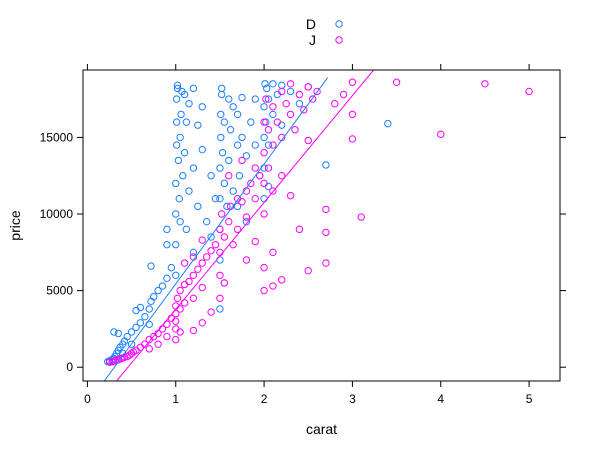 This screenshot has width=600, height=450. What do you see at coordinates (15, 225) in the screenshot?
I see `y-axis-title: price` at bounding box center [15, 225].